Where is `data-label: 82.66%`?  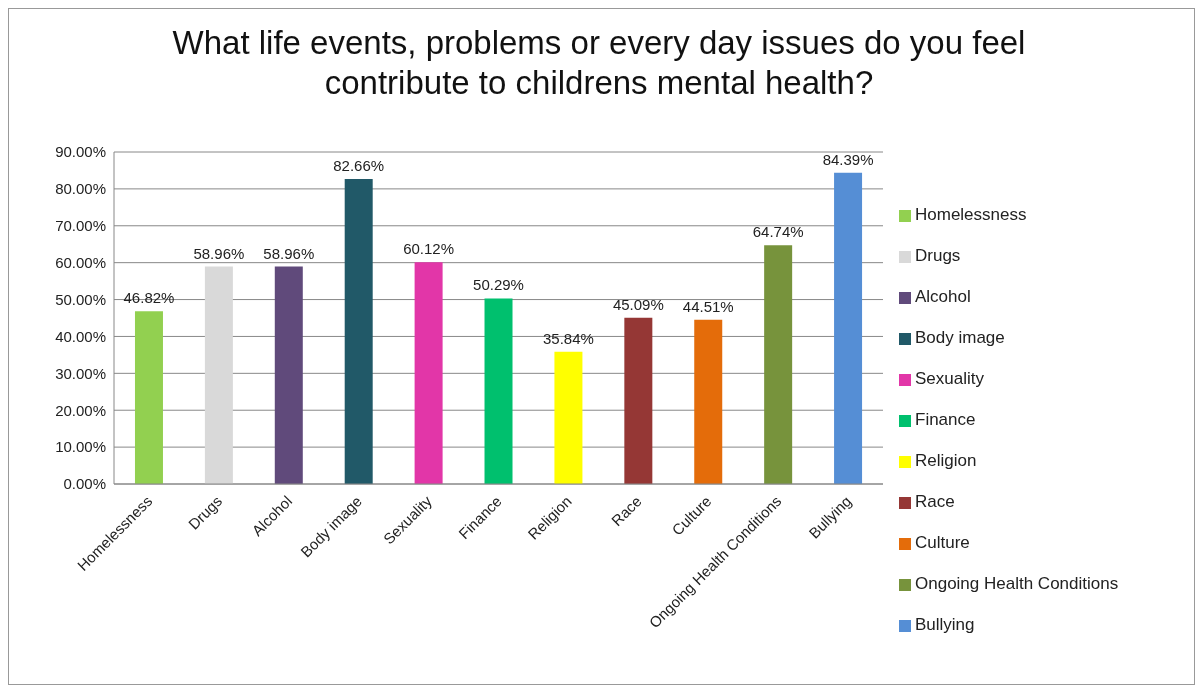
data-label: 82.66% is located at coordinates (359, 166).